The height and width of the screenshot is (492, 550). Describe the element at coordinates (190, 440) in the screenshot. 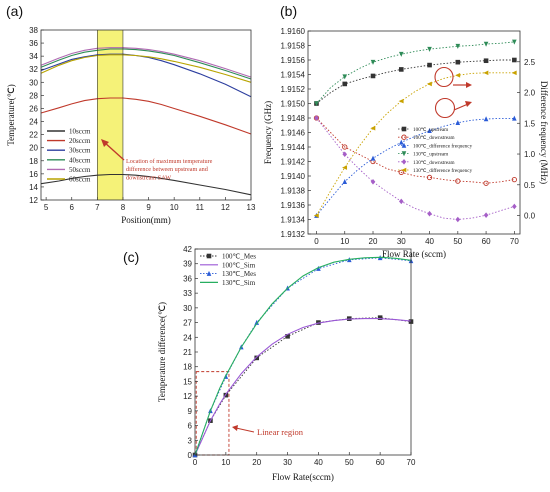

I see `y-tick-label: 3` at that location.